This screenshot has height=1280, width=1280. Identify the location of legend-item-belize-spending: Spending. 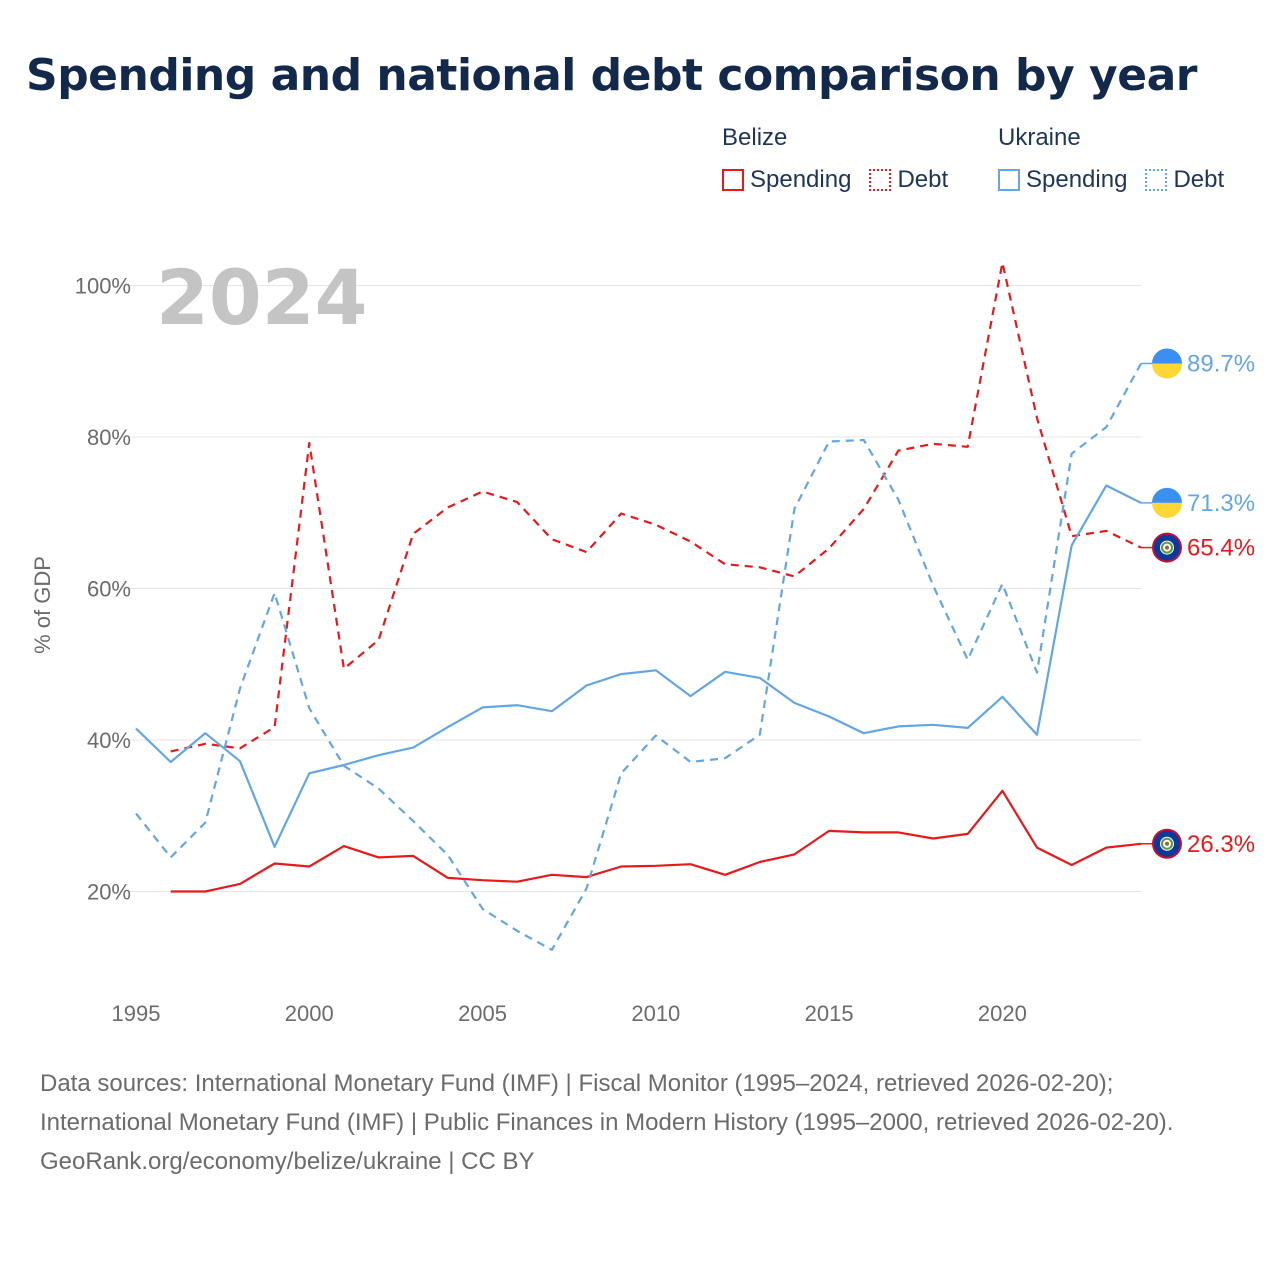
(786, 180).